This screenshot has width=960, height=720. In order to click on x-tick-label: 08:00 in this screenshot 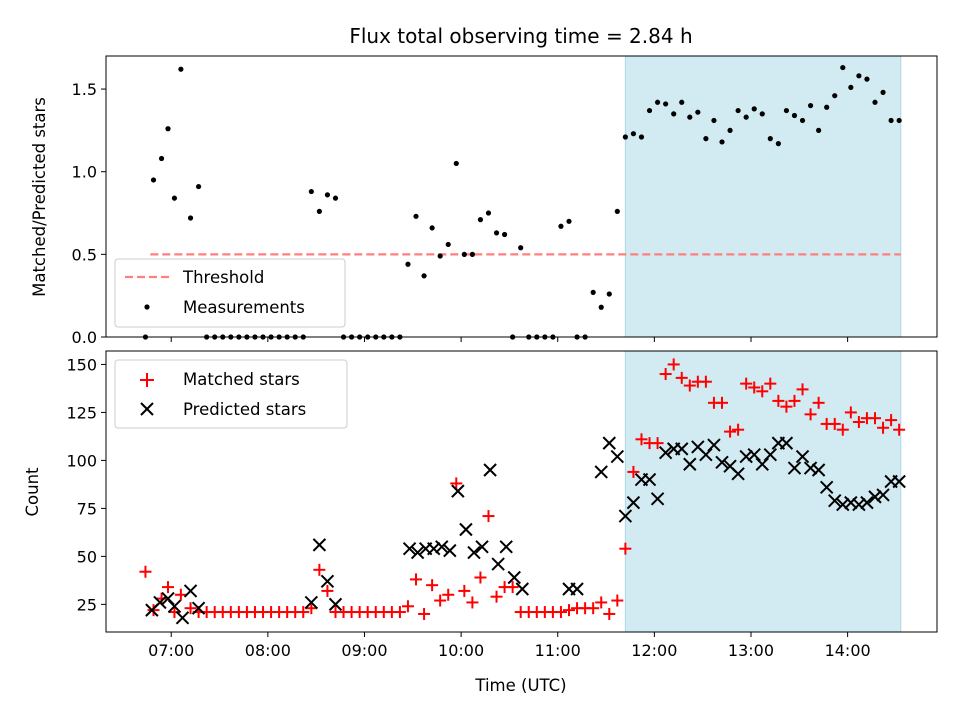, I will do `click(268, 650)`.